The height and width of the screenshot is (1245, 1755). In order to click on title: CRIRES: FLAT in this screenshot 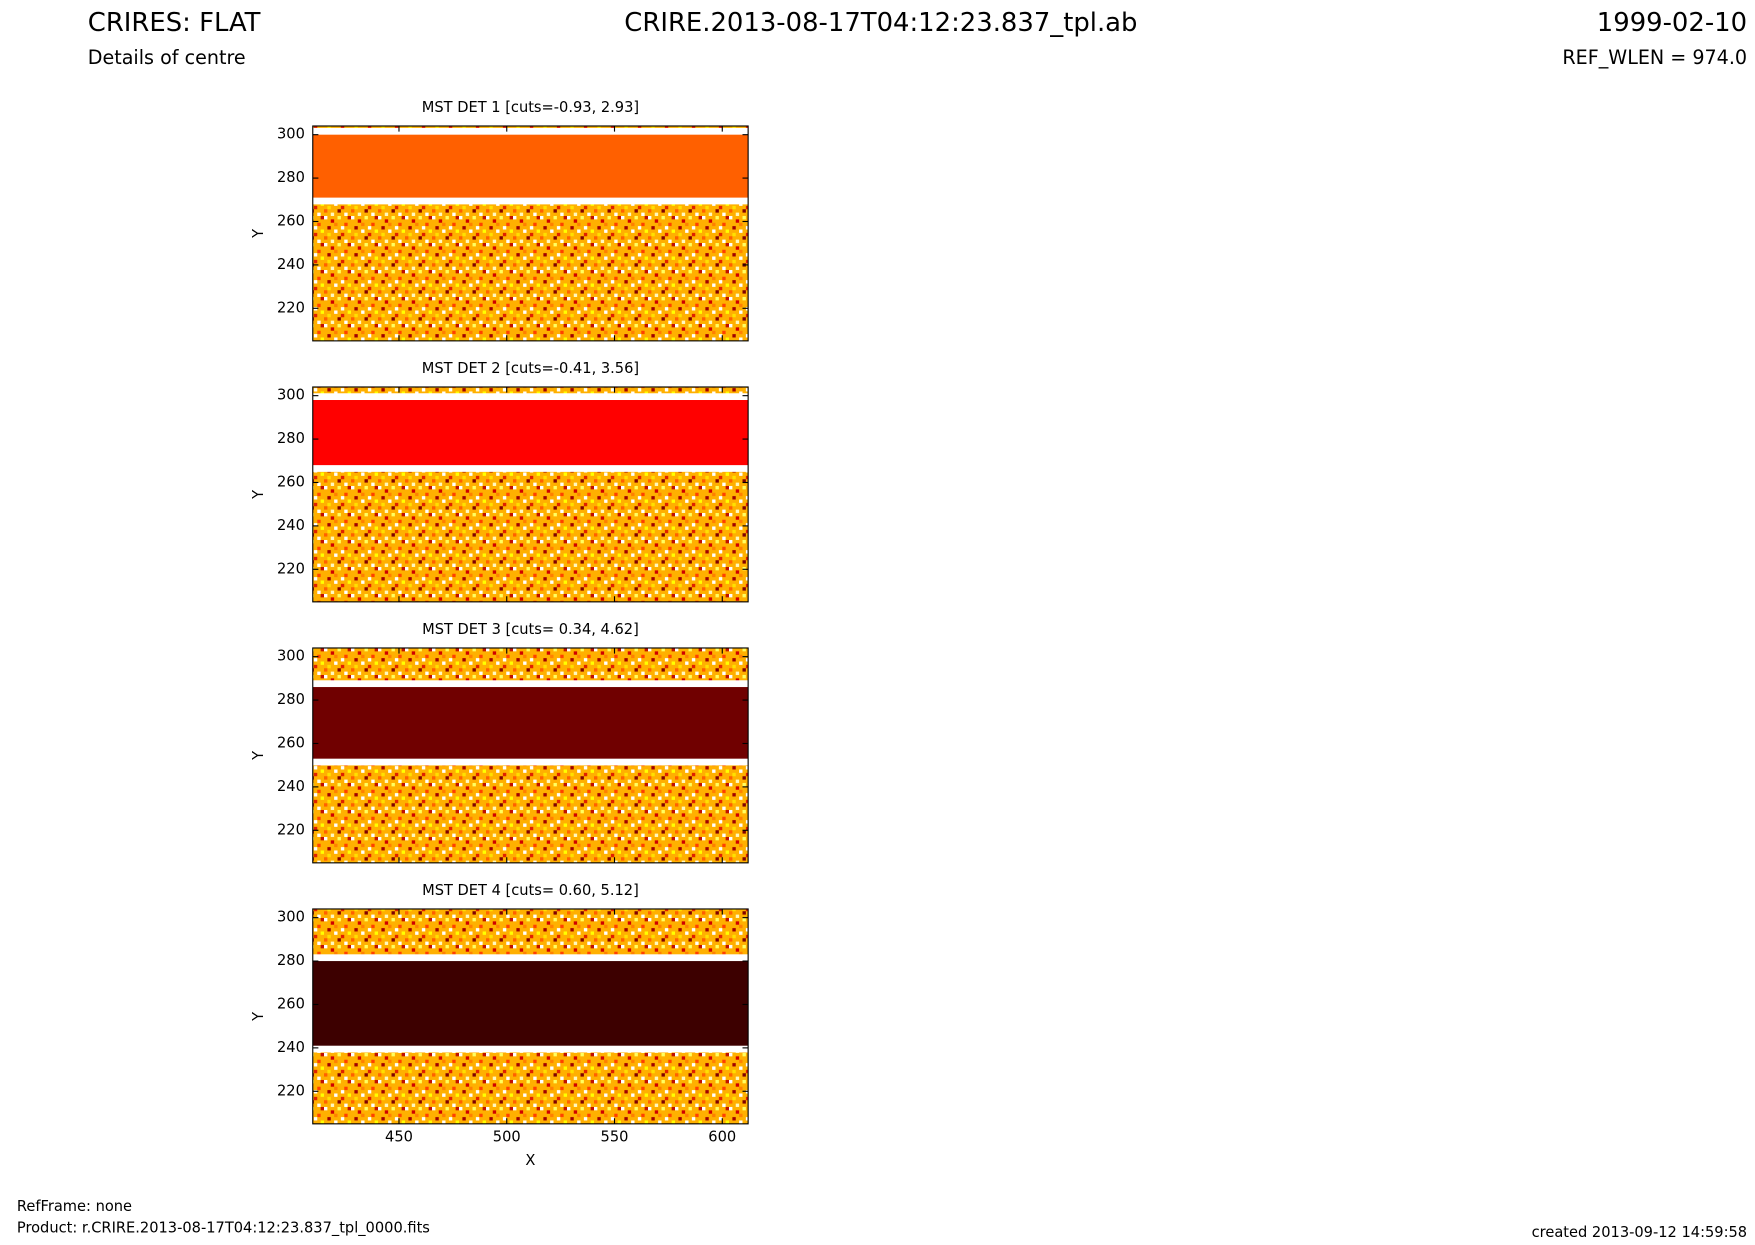, I will do `click(174, 23)`.